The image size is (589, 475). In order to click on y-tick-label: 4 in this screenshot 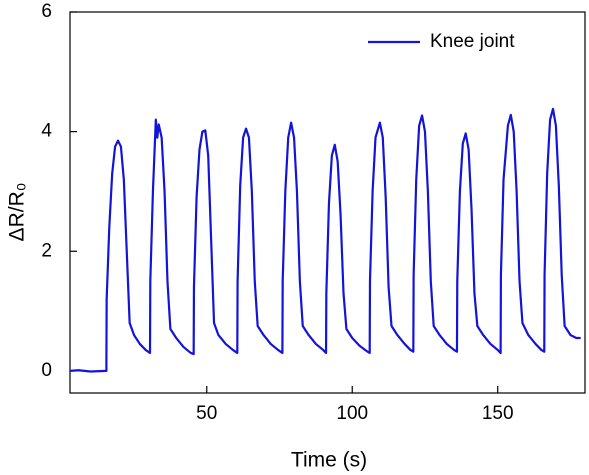, I will do `click(46, 131)`.